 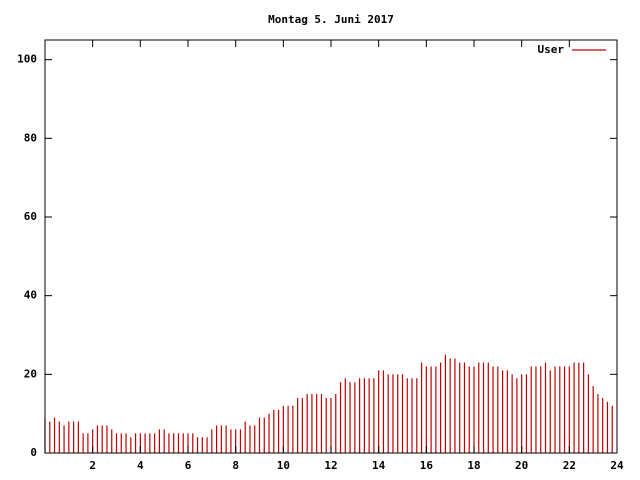 I want to click on x-tick-label: 10, so click(x=283, y=465).